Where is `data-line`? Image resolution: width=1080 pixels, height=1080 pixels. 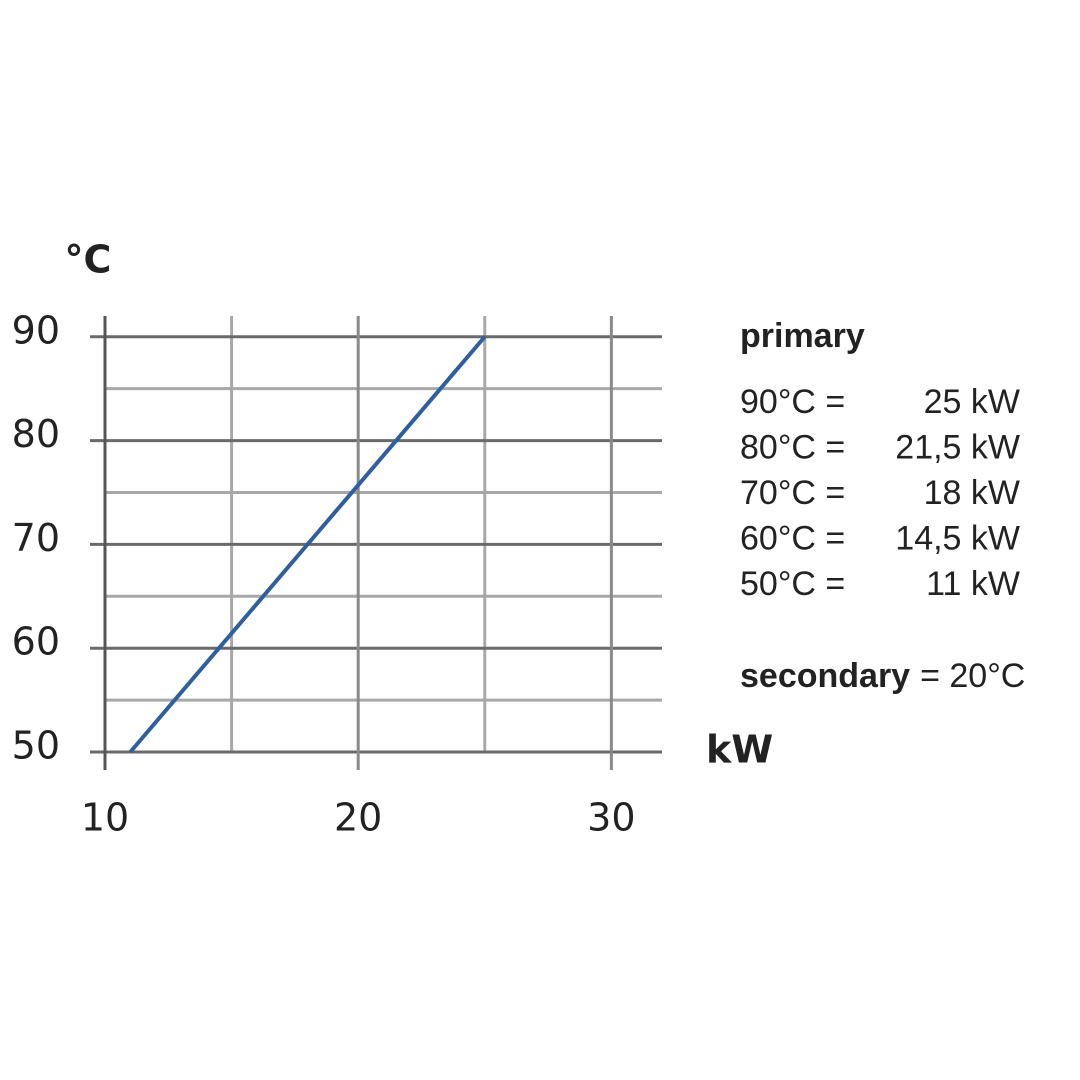
data-line is located at coordinates (307, 544).